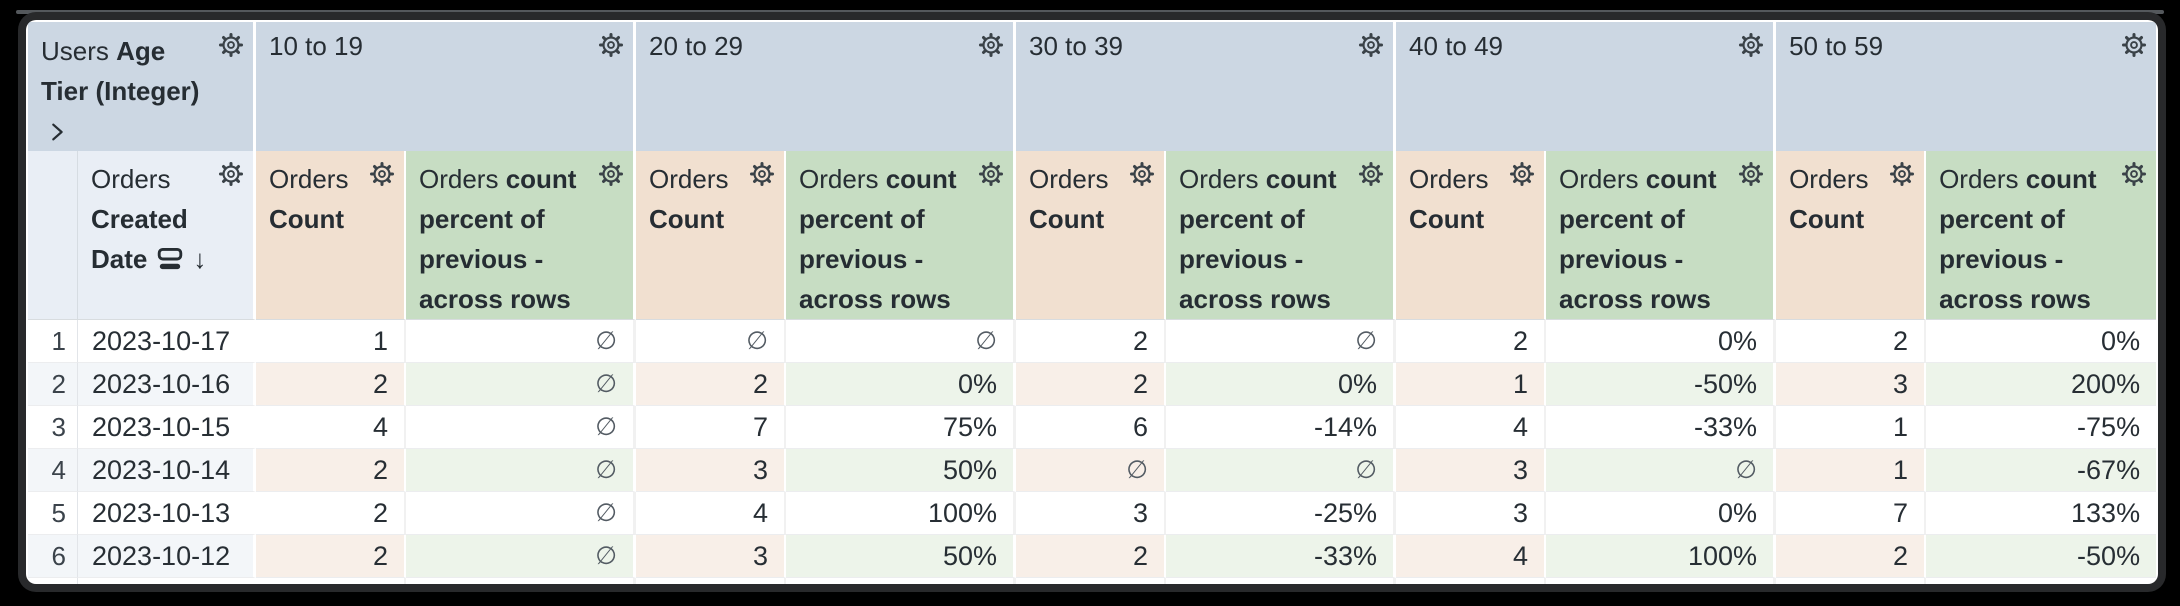  I want to click on date-cell: 2023-10-17, so click(167, 341).